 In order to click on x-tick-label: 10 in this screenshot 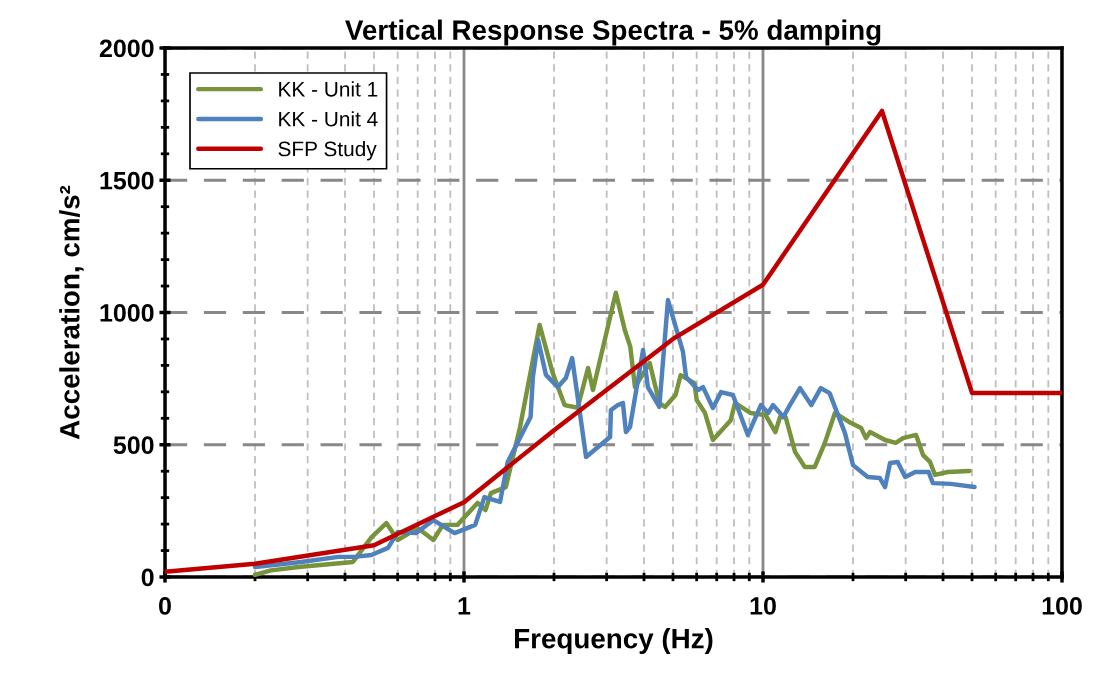, I will do `click(763, 606)`.